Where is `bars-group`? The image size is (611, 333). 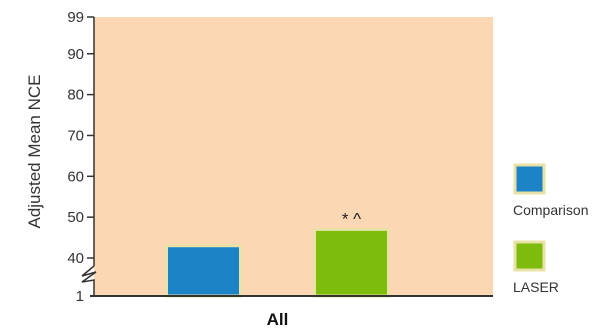 bars-group is located at coordinates (277, 262).